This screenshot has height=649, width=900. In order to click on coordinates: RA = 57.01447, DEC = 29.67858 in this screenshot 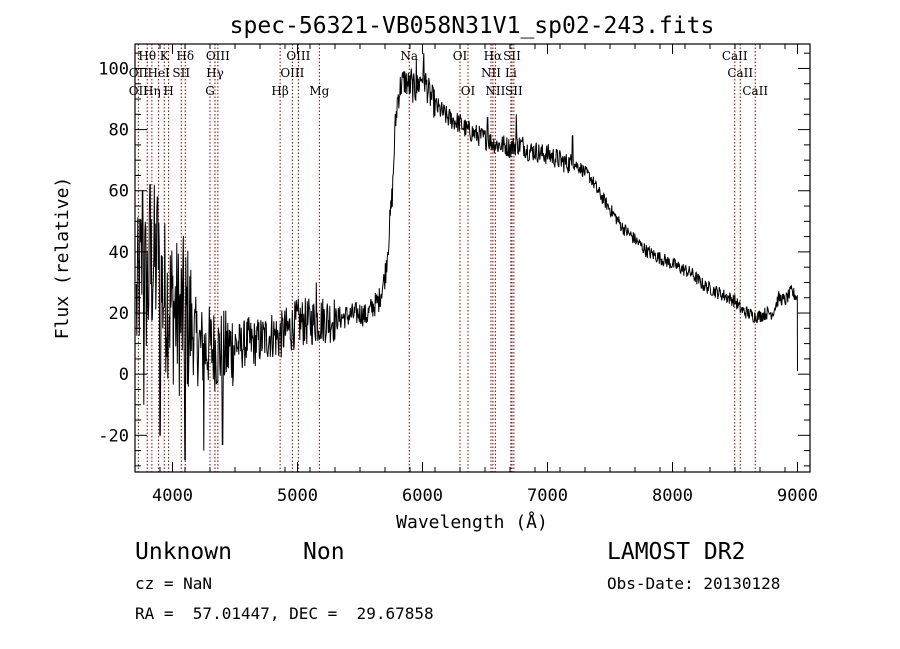, I will do `click(284, 613)`.